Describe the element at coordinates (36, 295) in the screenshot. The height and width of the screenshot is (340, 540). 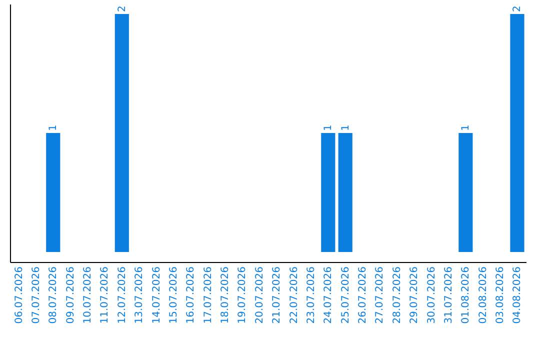
I see `x-tick-label: 07.07.2026` at that location.